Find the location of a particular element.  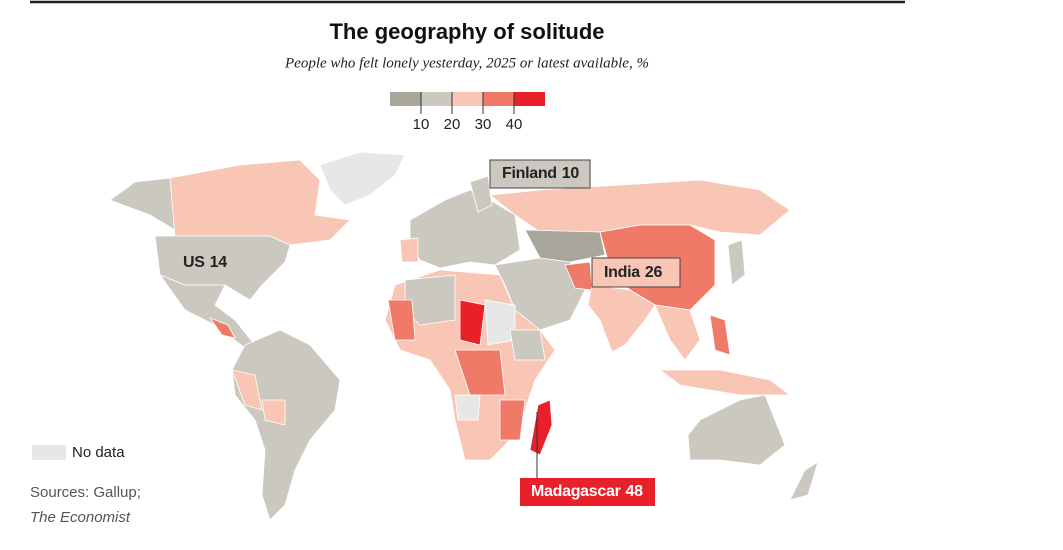

no-data-label: No data is located at coordinates (98, 452).